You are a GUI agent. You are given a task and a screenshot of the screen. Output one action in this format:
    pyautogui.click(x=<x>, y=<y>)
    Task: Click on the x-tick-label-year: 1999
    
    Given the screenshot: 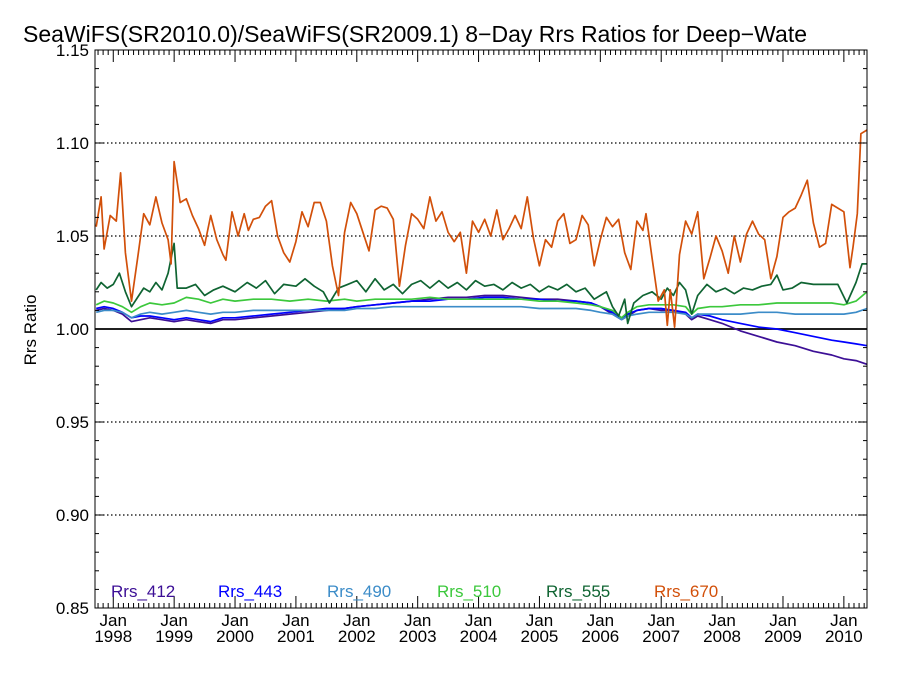 What is the action you would take?
    pyautogui.click(x=174, y=636)
    